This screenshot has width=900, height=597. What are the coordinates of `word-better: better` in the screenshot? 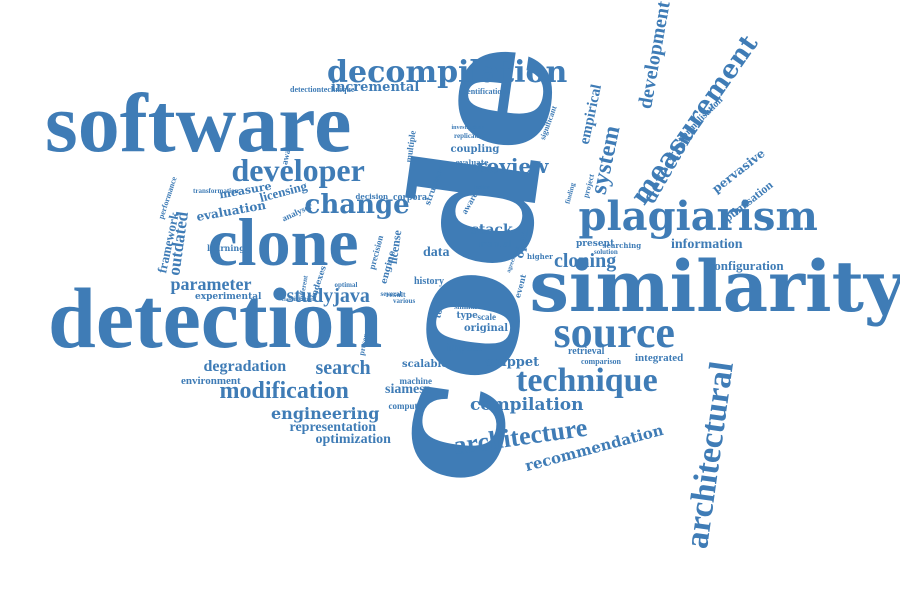 It's located at (482, 188).